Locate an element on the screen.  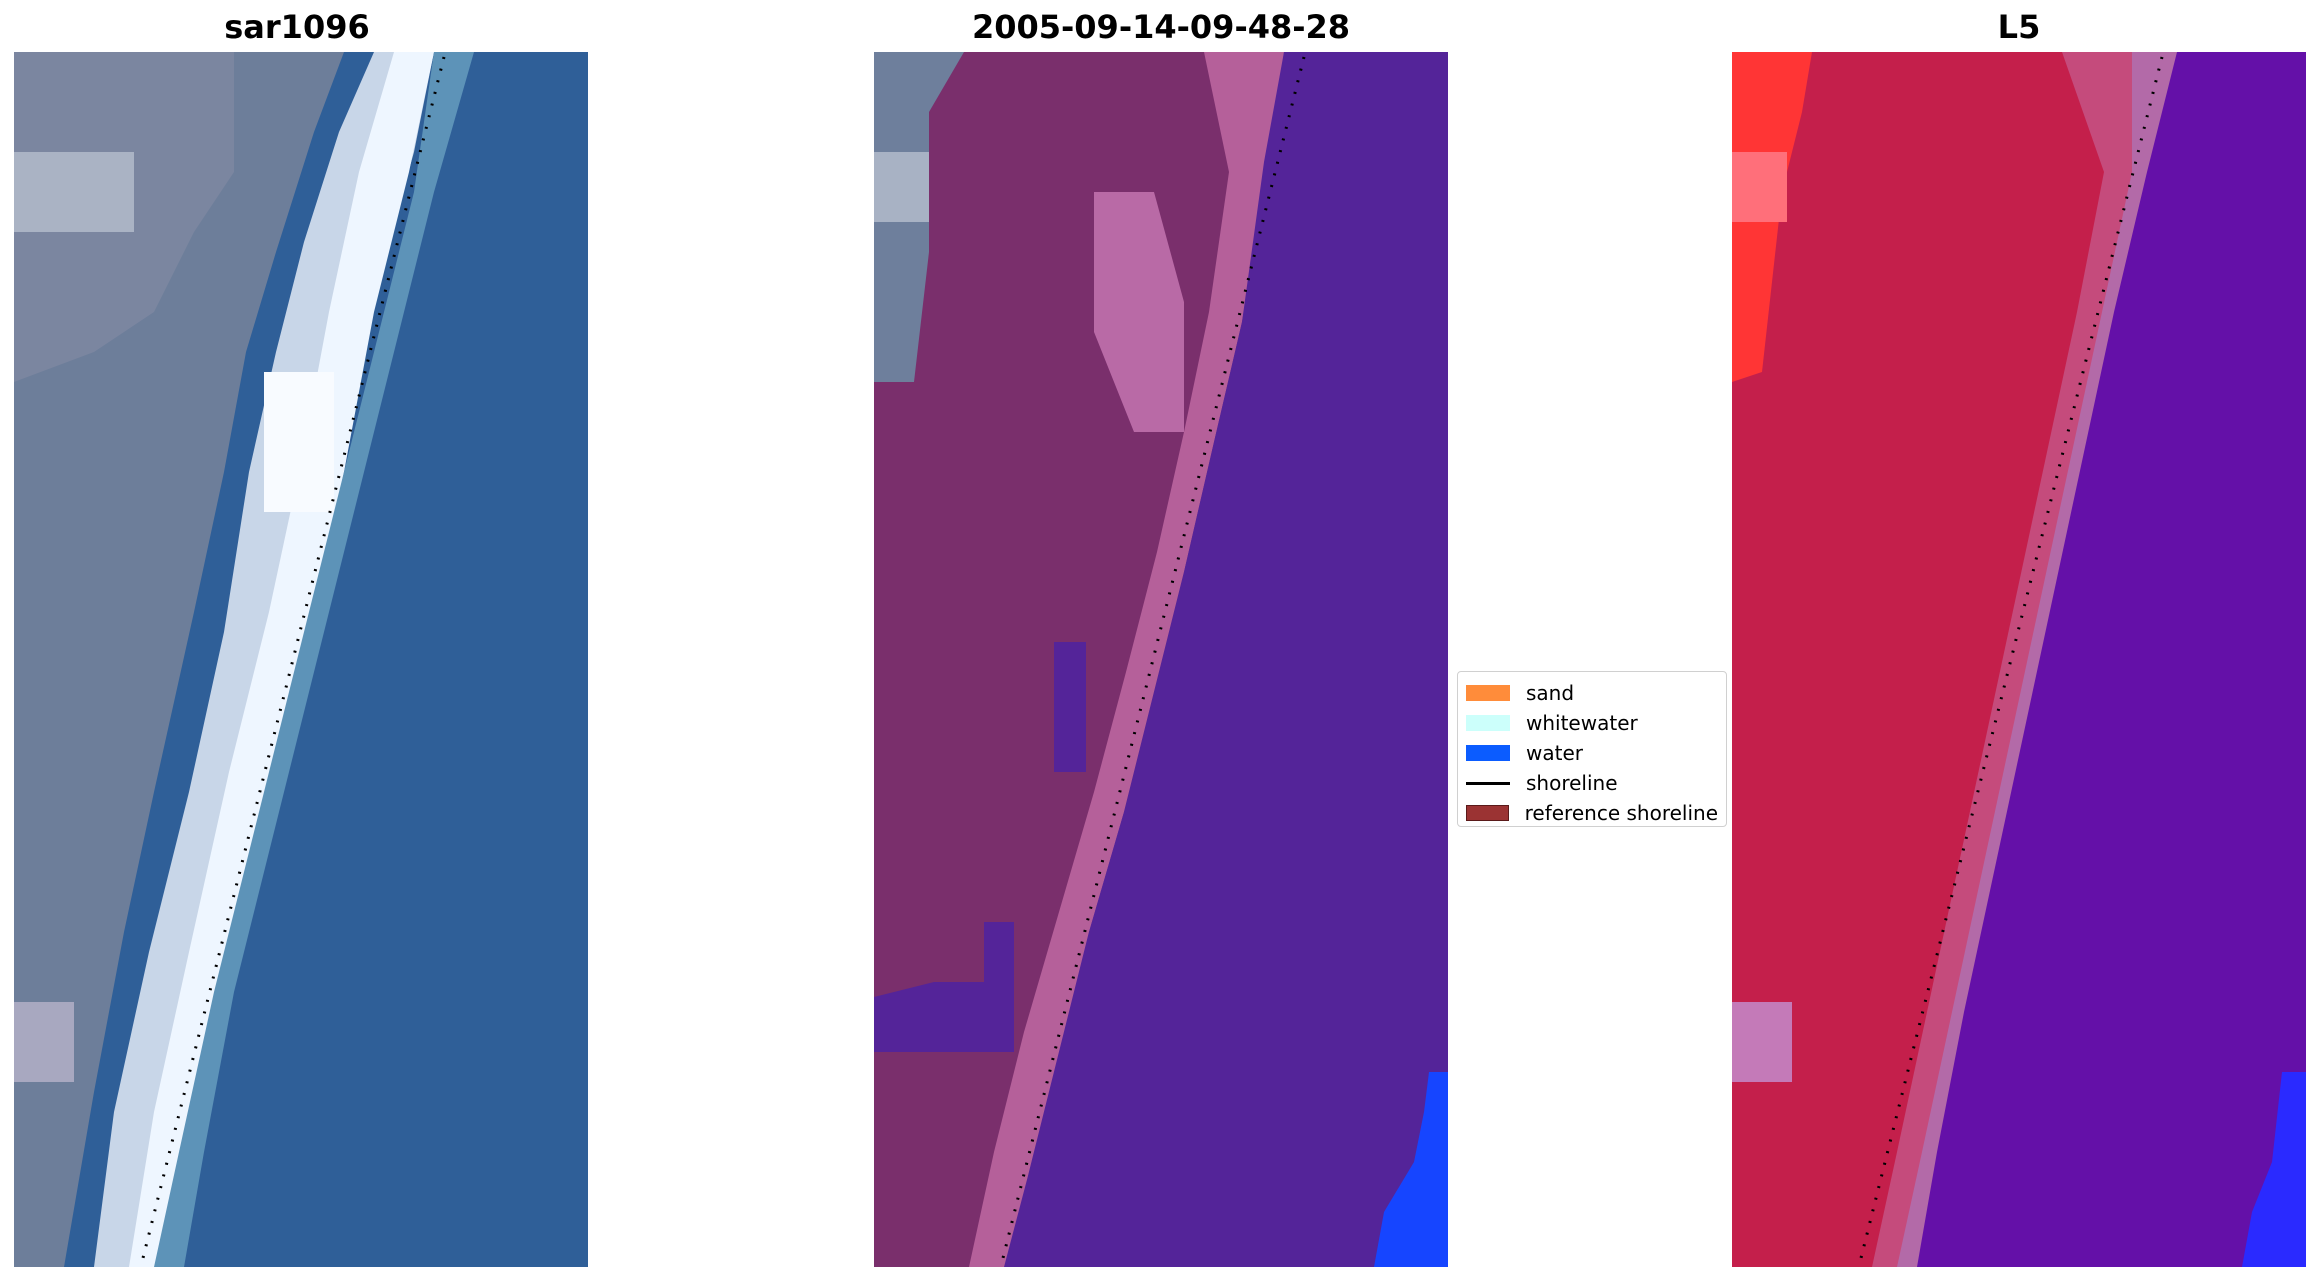
legend-label-whitewater: whitewater is located at coordinates (1582, 723).